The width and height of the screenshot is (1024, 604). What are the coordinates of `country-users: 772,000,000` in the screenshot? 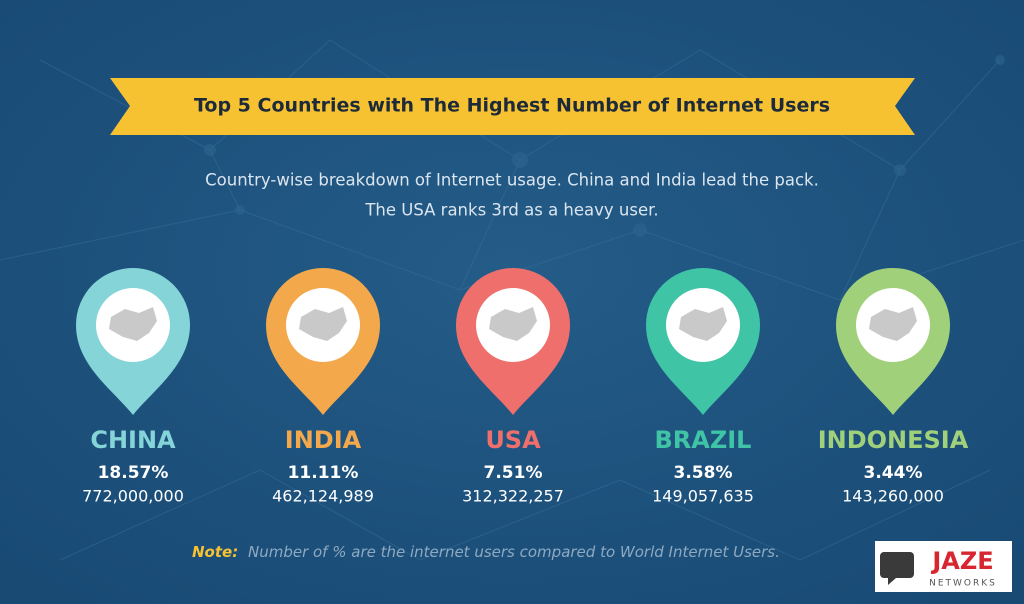 It's located at (133, 496).